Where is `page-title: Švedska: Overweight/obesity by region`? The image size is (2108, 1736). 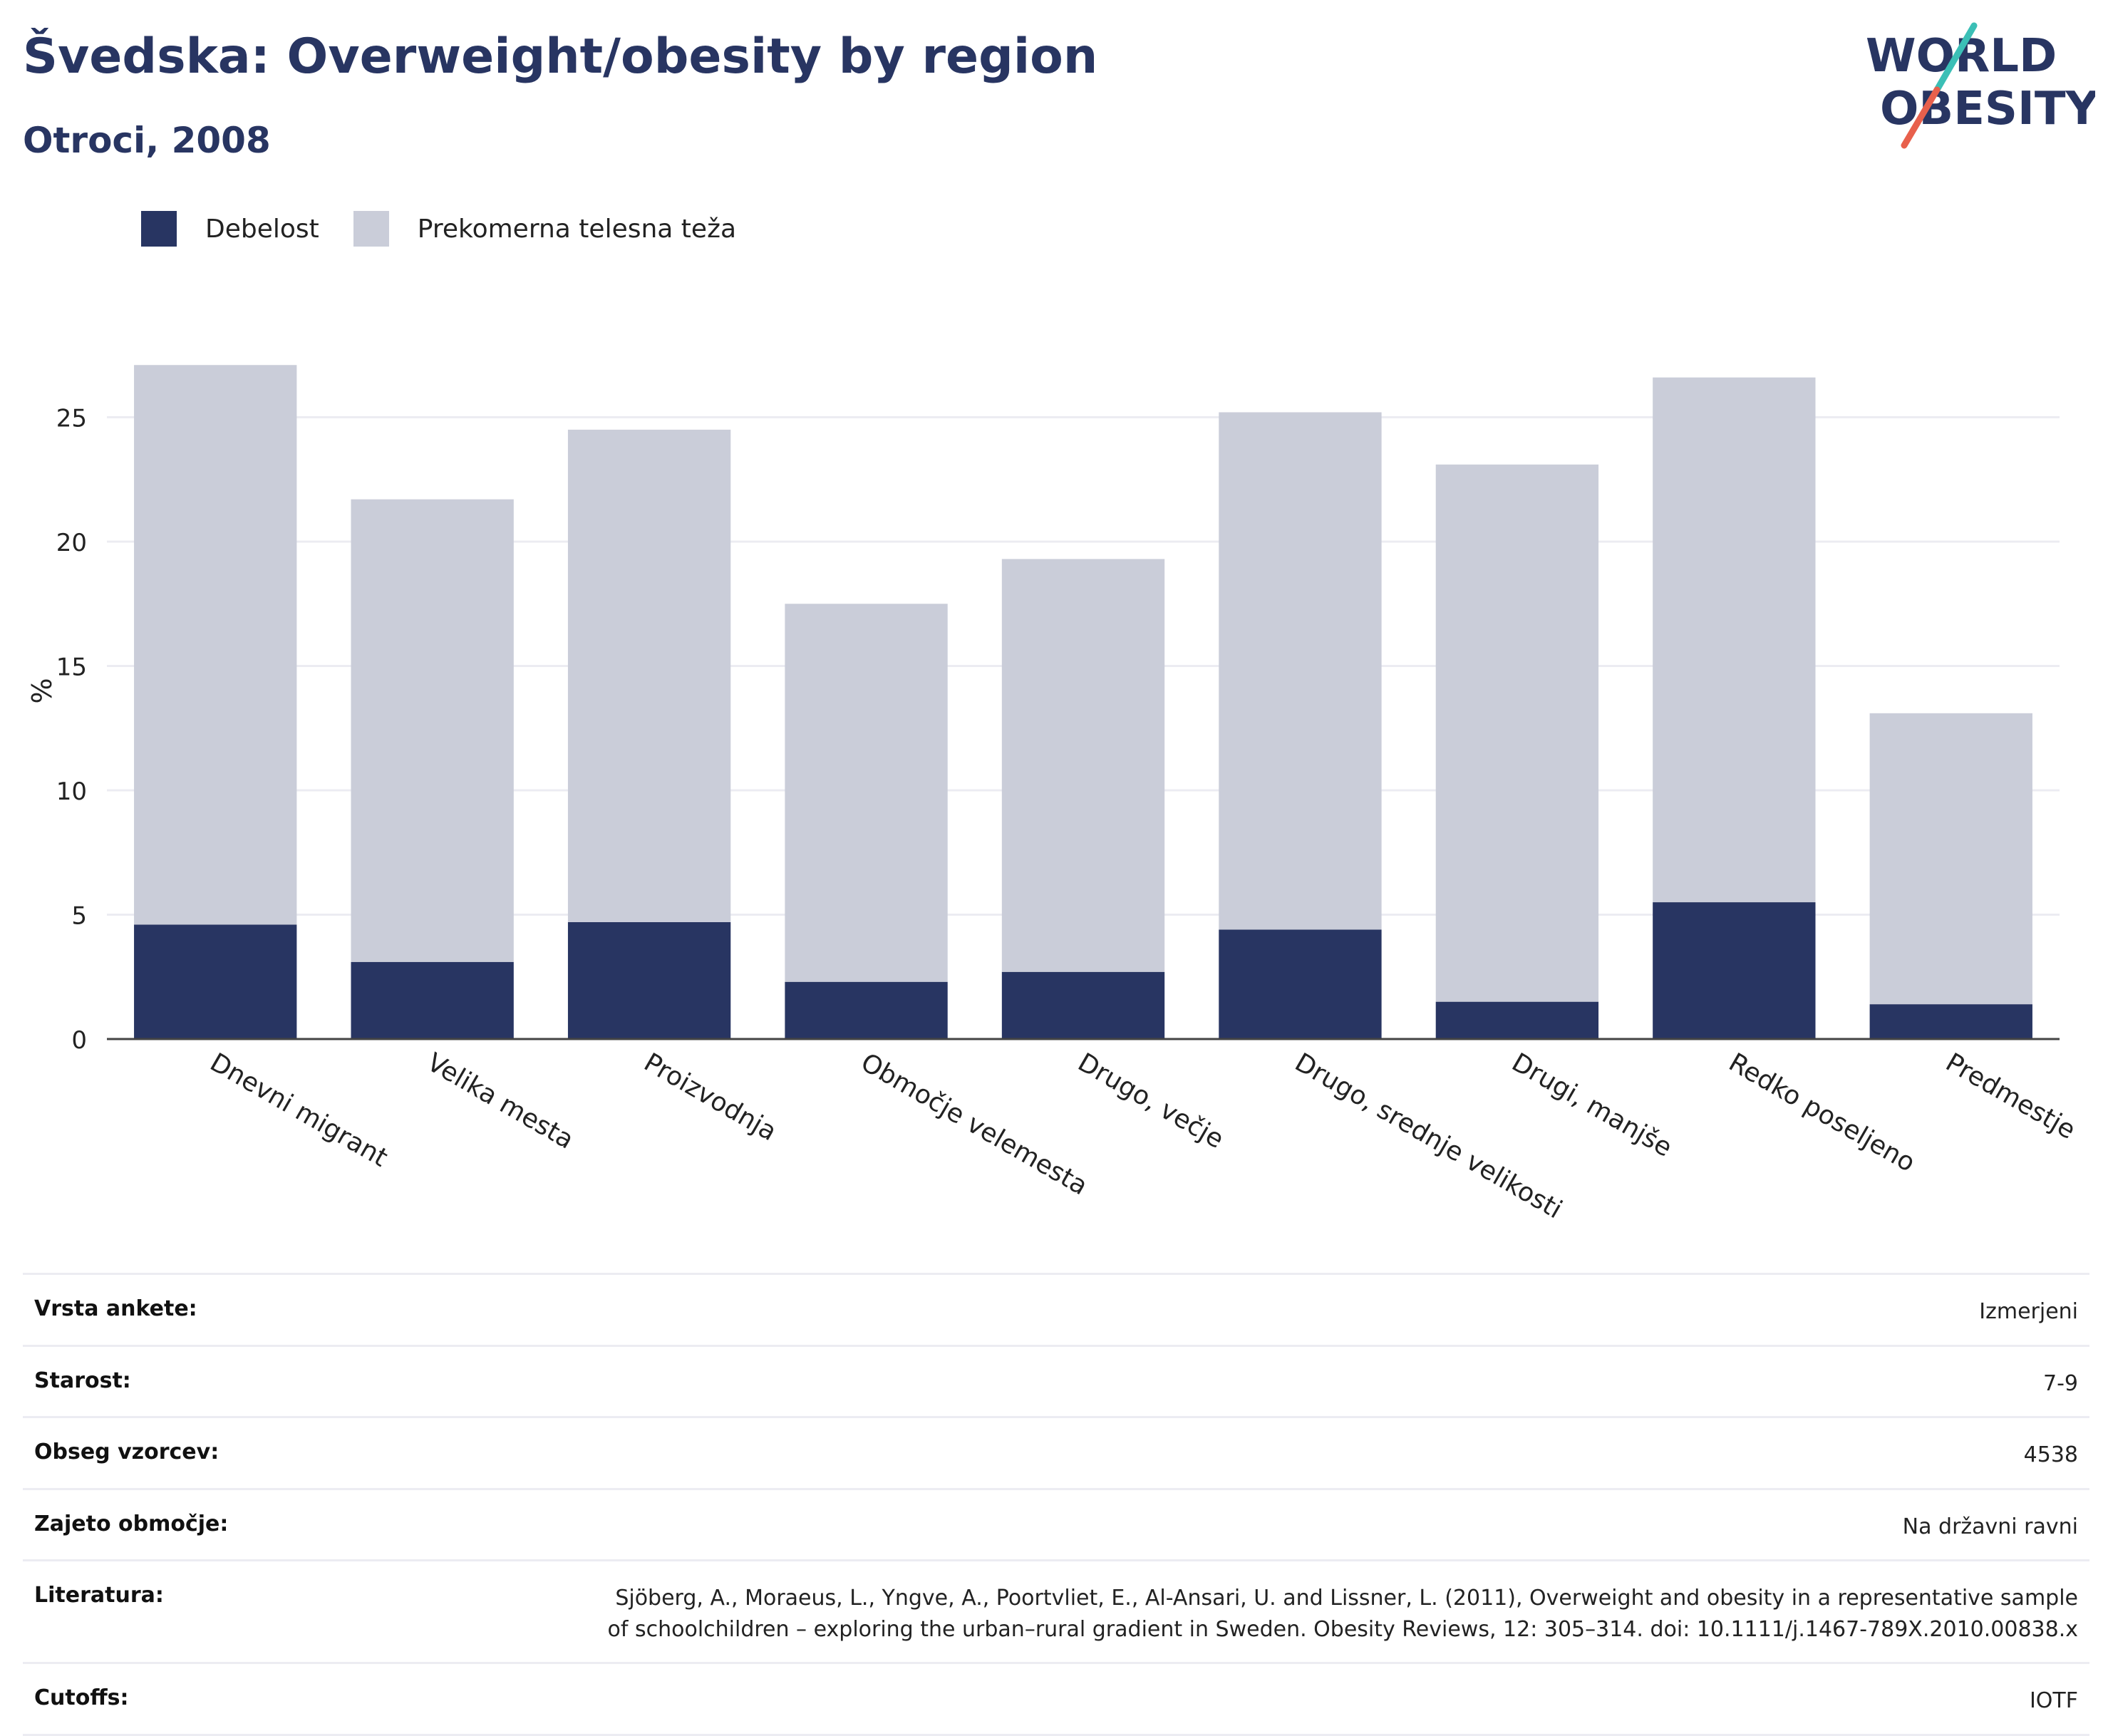 page-title: Švedska: Overweight/obesity by region is located at coordinates (560, 57).